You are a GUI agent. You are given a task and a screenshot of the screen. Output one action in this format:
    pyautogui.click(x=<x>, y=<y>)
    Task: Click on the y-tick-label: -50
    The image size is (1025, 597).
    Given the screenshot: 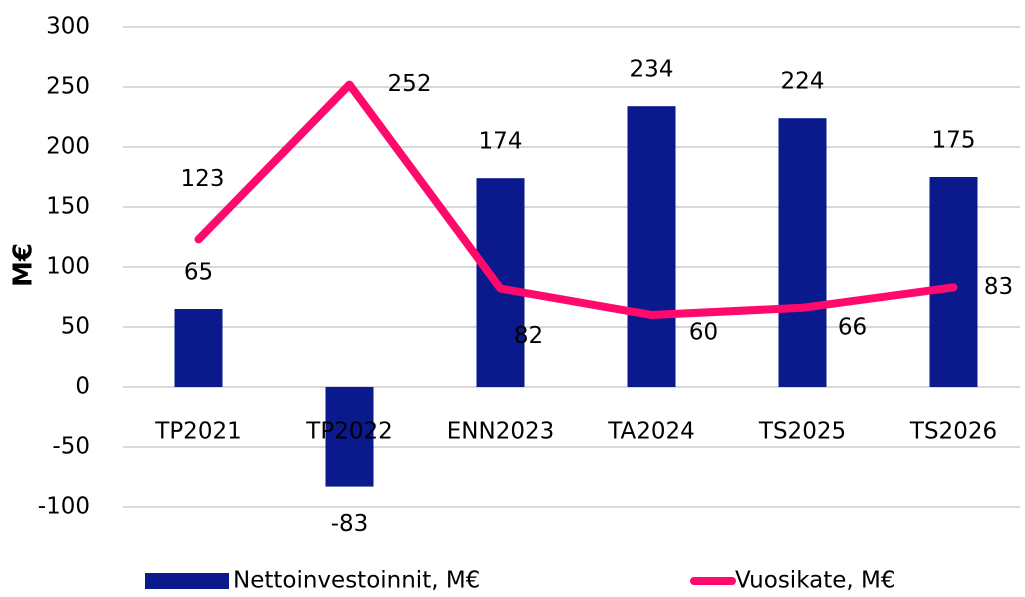 What is the action you would take?
    pyautogui.click(x=71, y=447)
    